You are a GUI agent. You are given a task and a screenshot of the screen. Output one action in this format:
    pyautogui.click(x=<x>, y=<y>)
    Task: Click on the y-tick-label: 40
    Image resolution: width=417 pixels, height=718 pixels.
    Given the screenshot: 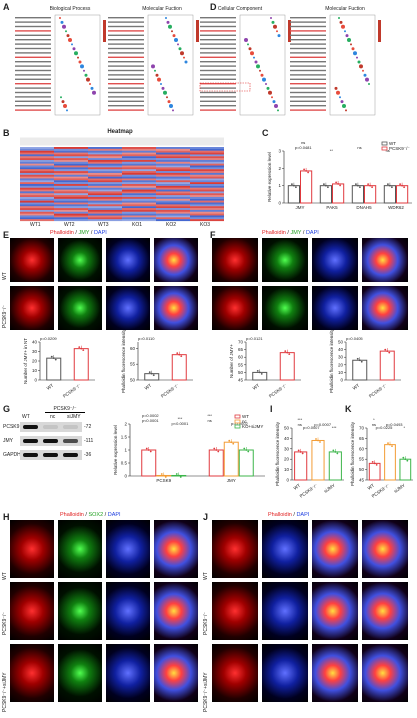 What is the action you would take?
    pyautogui.click(x=341, y=349)
    